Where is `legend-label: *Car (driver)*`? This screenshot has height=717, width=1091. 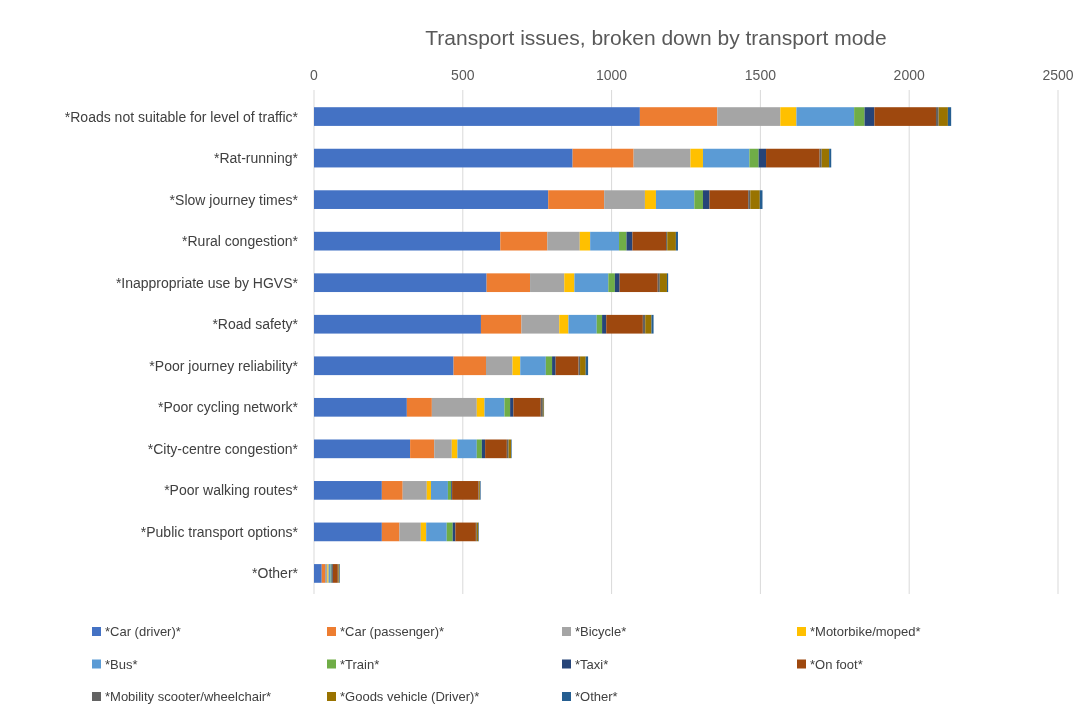 legend-label: *Car (driver)* is located at coordinates (143, 631).